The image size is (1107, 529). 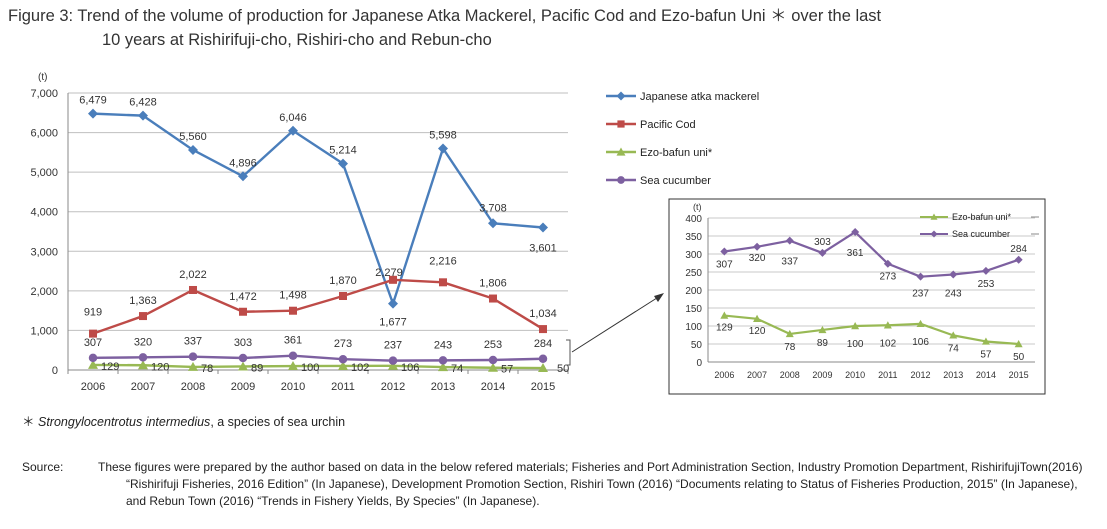 What do you see at coordinates (1019, 357) in the screenshot?
I see `inset-ezo-bafun-uni-data-label: 50` at bounding box center [1019, 357].